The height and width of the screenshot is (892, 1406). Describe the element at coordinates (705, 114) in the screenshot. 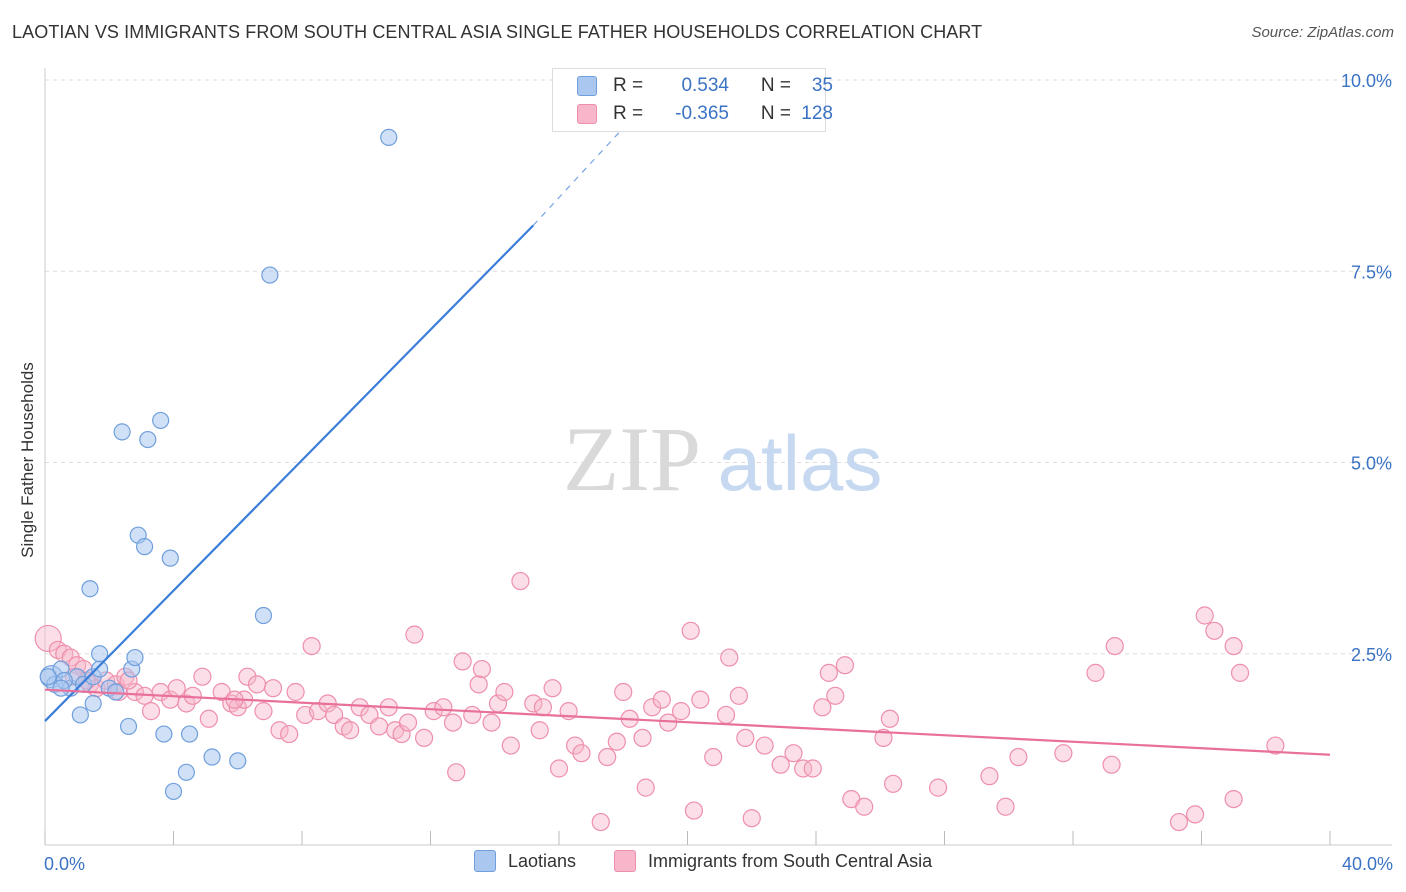

I see `legend-row-immigrants: R = -0.365 N = 128` at that location.